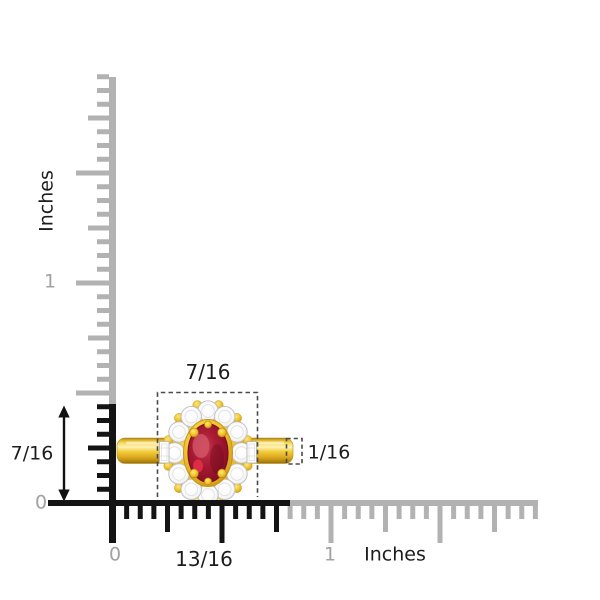  I want to click on horizontal-ruler, so click(293, 521).